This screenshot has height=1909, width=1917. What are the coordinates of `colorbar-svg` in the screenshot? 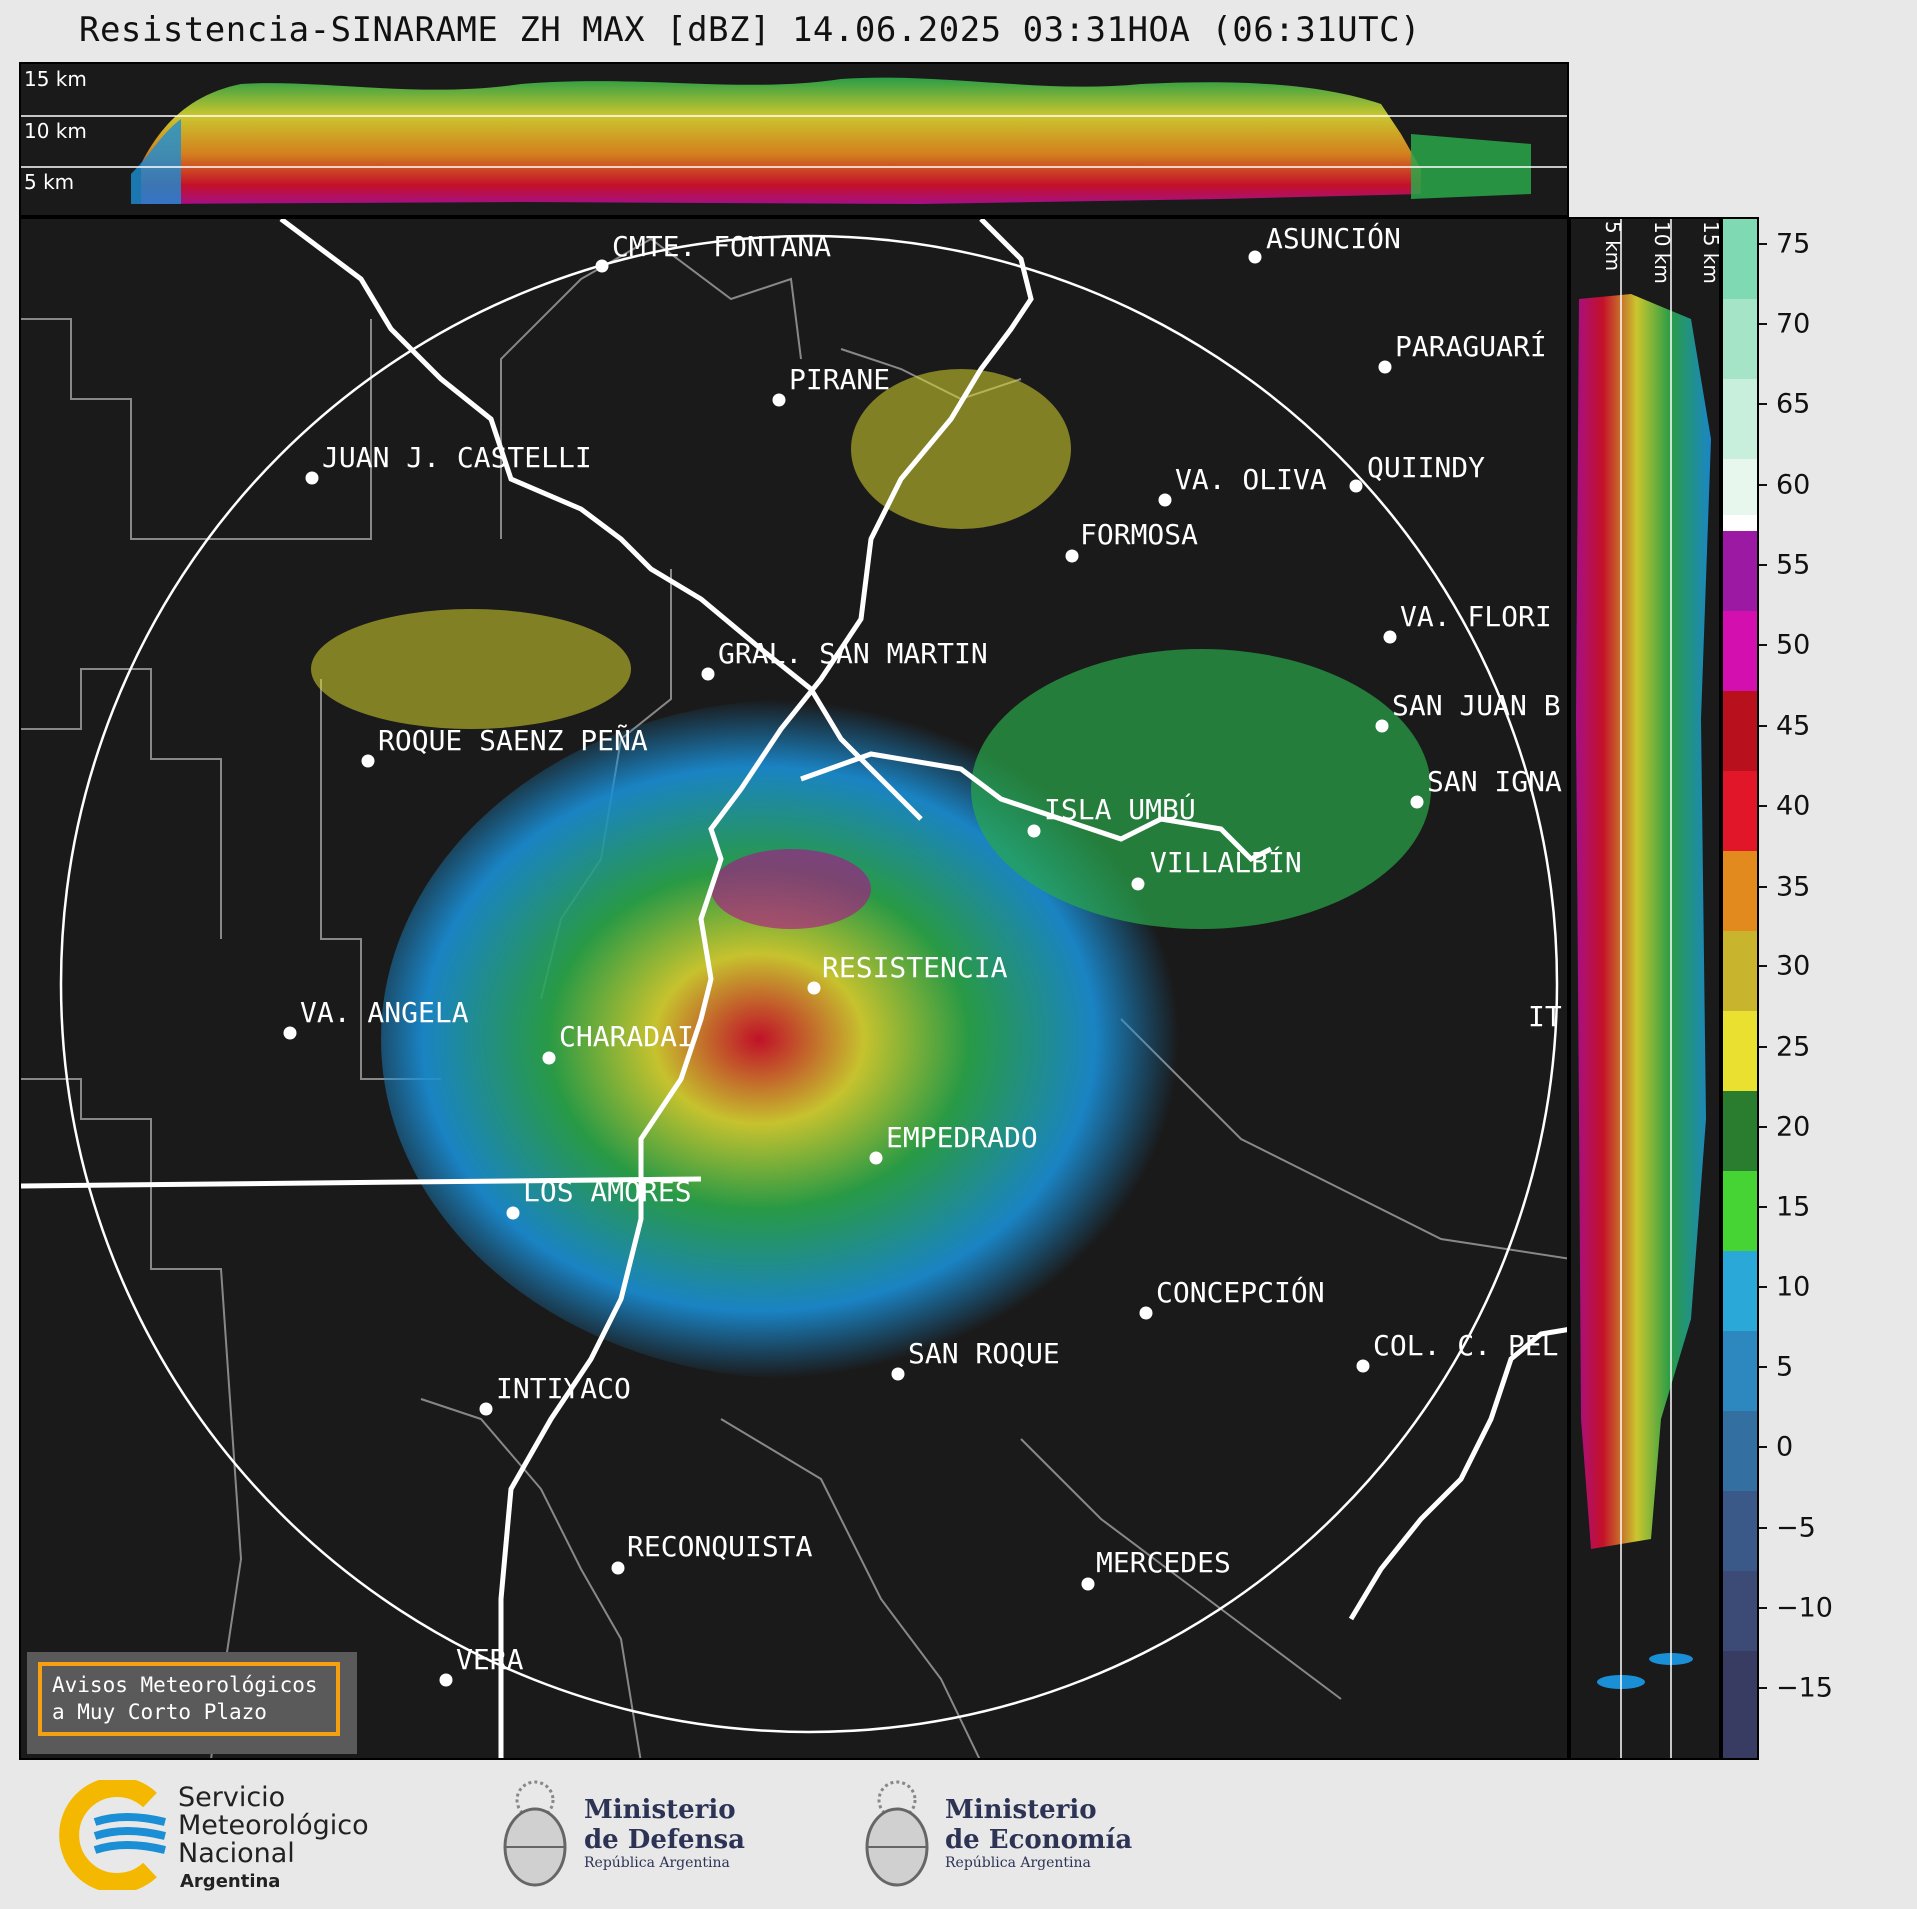 It's located at (1740, 988).